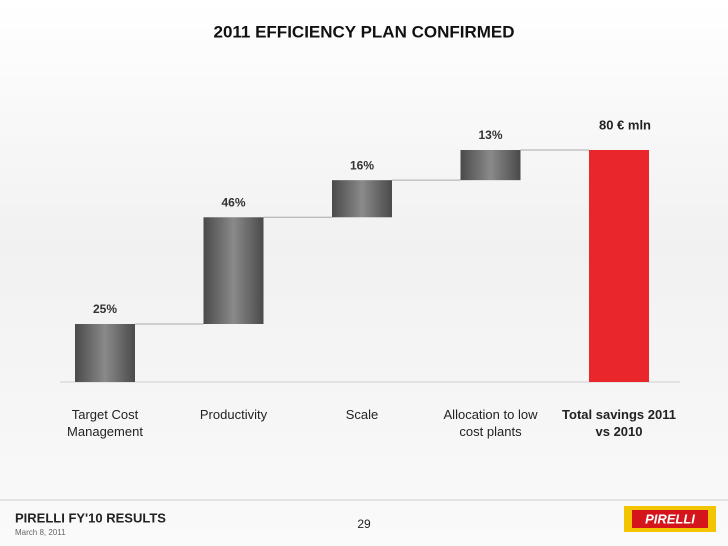 The image size is (728, 546). I want to click on slide-title: 2011 EFFICIENCY PLAN CONFIRMED, so click(363, 31).